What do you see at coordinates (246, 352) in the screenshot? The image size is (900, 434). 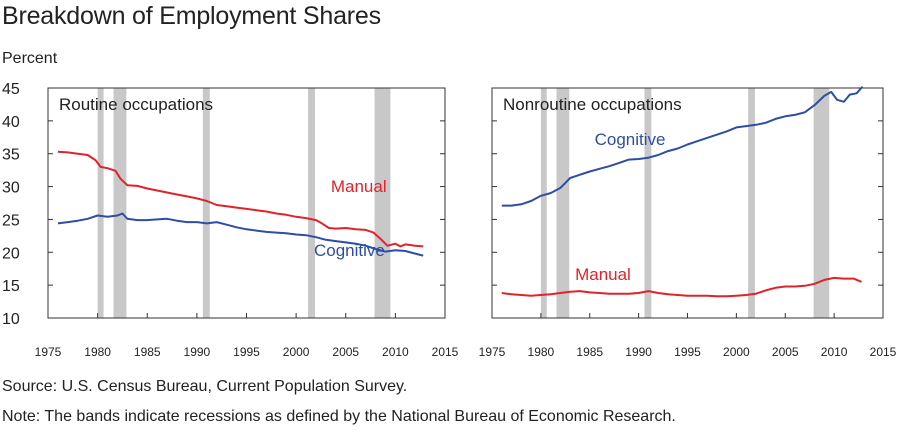 I see `routine-x-tick-label: 1995` at bounding box center [246, 352].